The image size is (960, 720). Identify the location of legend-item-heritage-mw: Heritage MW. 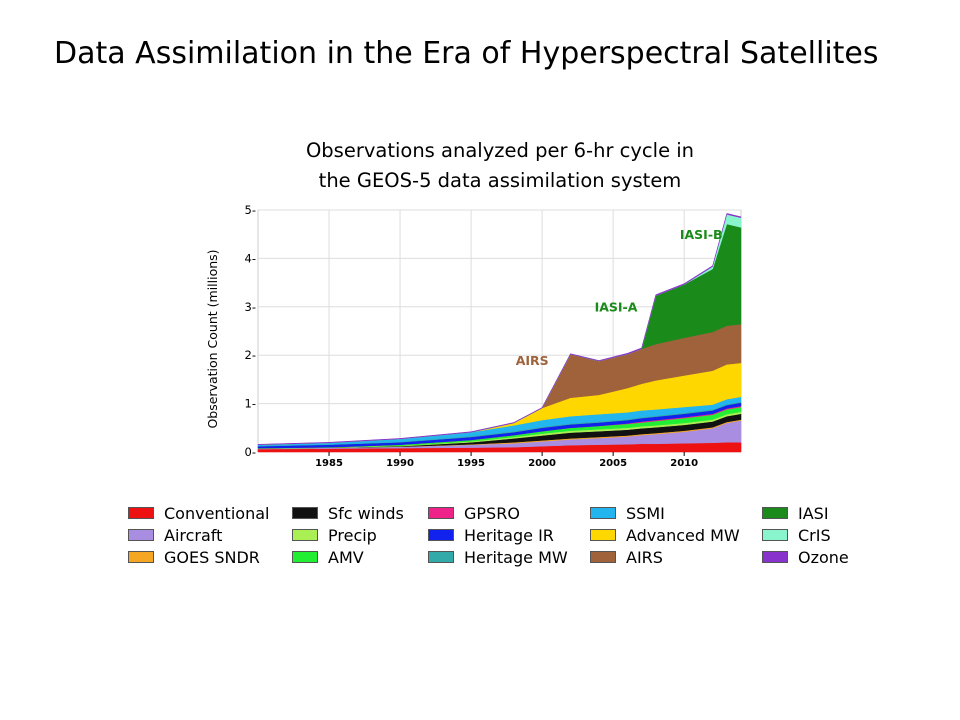
(498, 557).